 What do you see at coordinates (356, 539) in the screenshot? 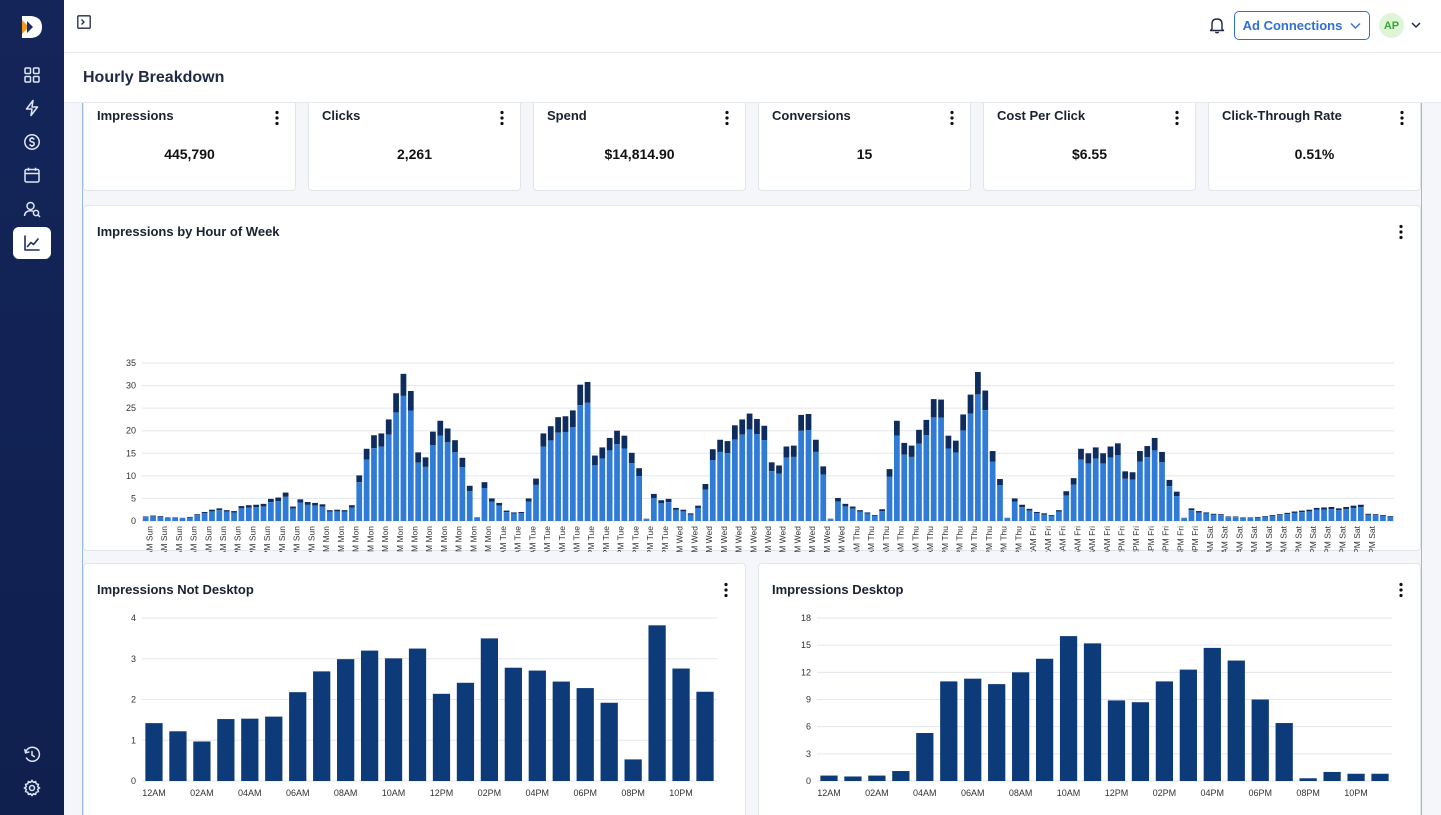
I see `x-tick-label: 04AM Mon` at bounding box center [356, 539].